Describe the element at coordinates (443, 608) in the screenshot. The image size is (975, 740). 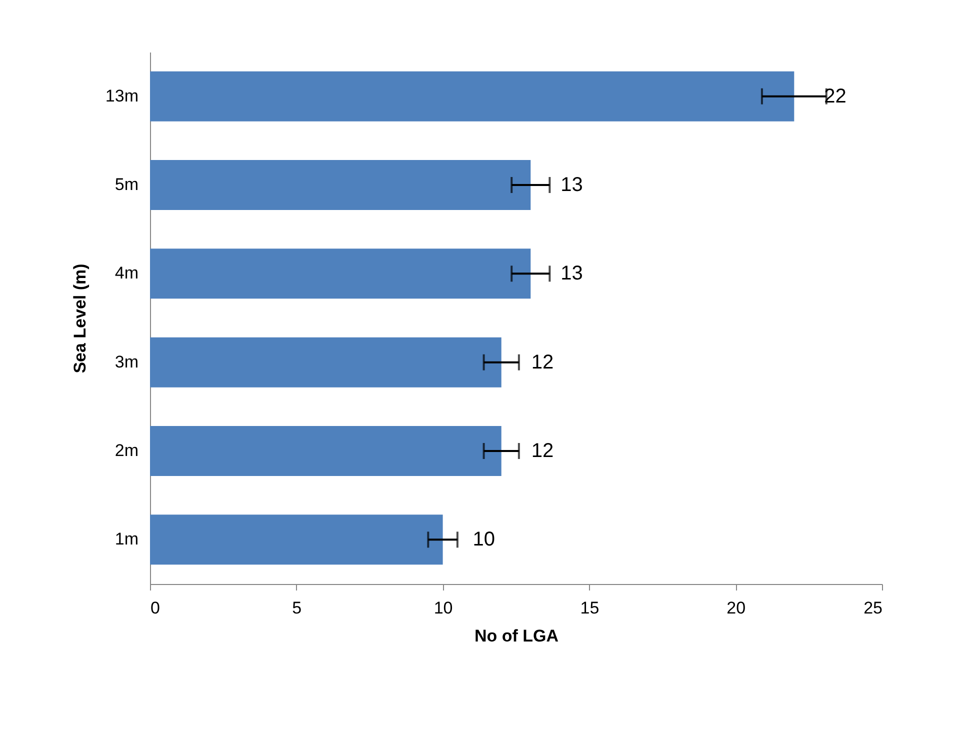
I see `x-tick-label: 10` at that location.